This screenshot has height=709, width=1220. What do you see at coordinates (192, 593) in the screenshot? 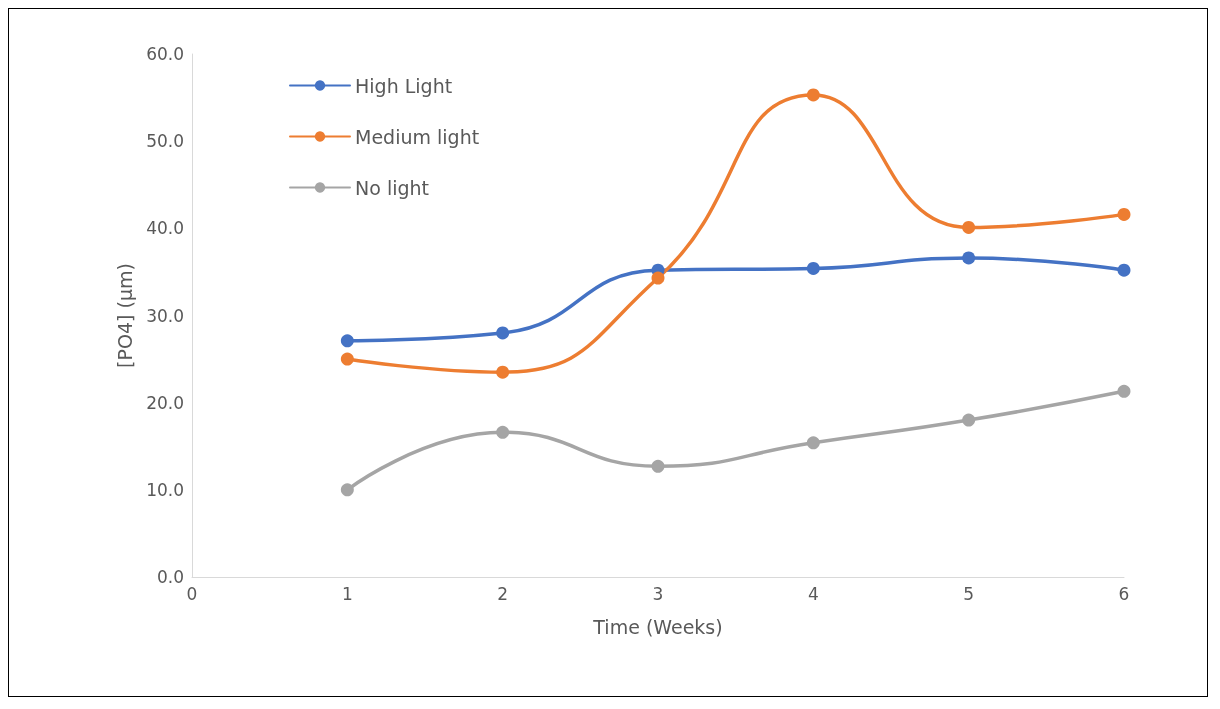
I see `x-tick-label: 0` at bounding box center [192, 593].